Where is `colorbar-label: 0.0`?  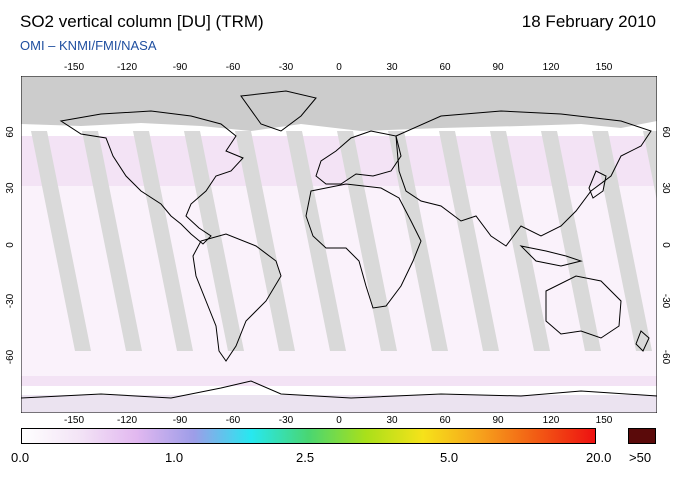 colorbar-label: 0.0 is located at coordinates (20, 457).